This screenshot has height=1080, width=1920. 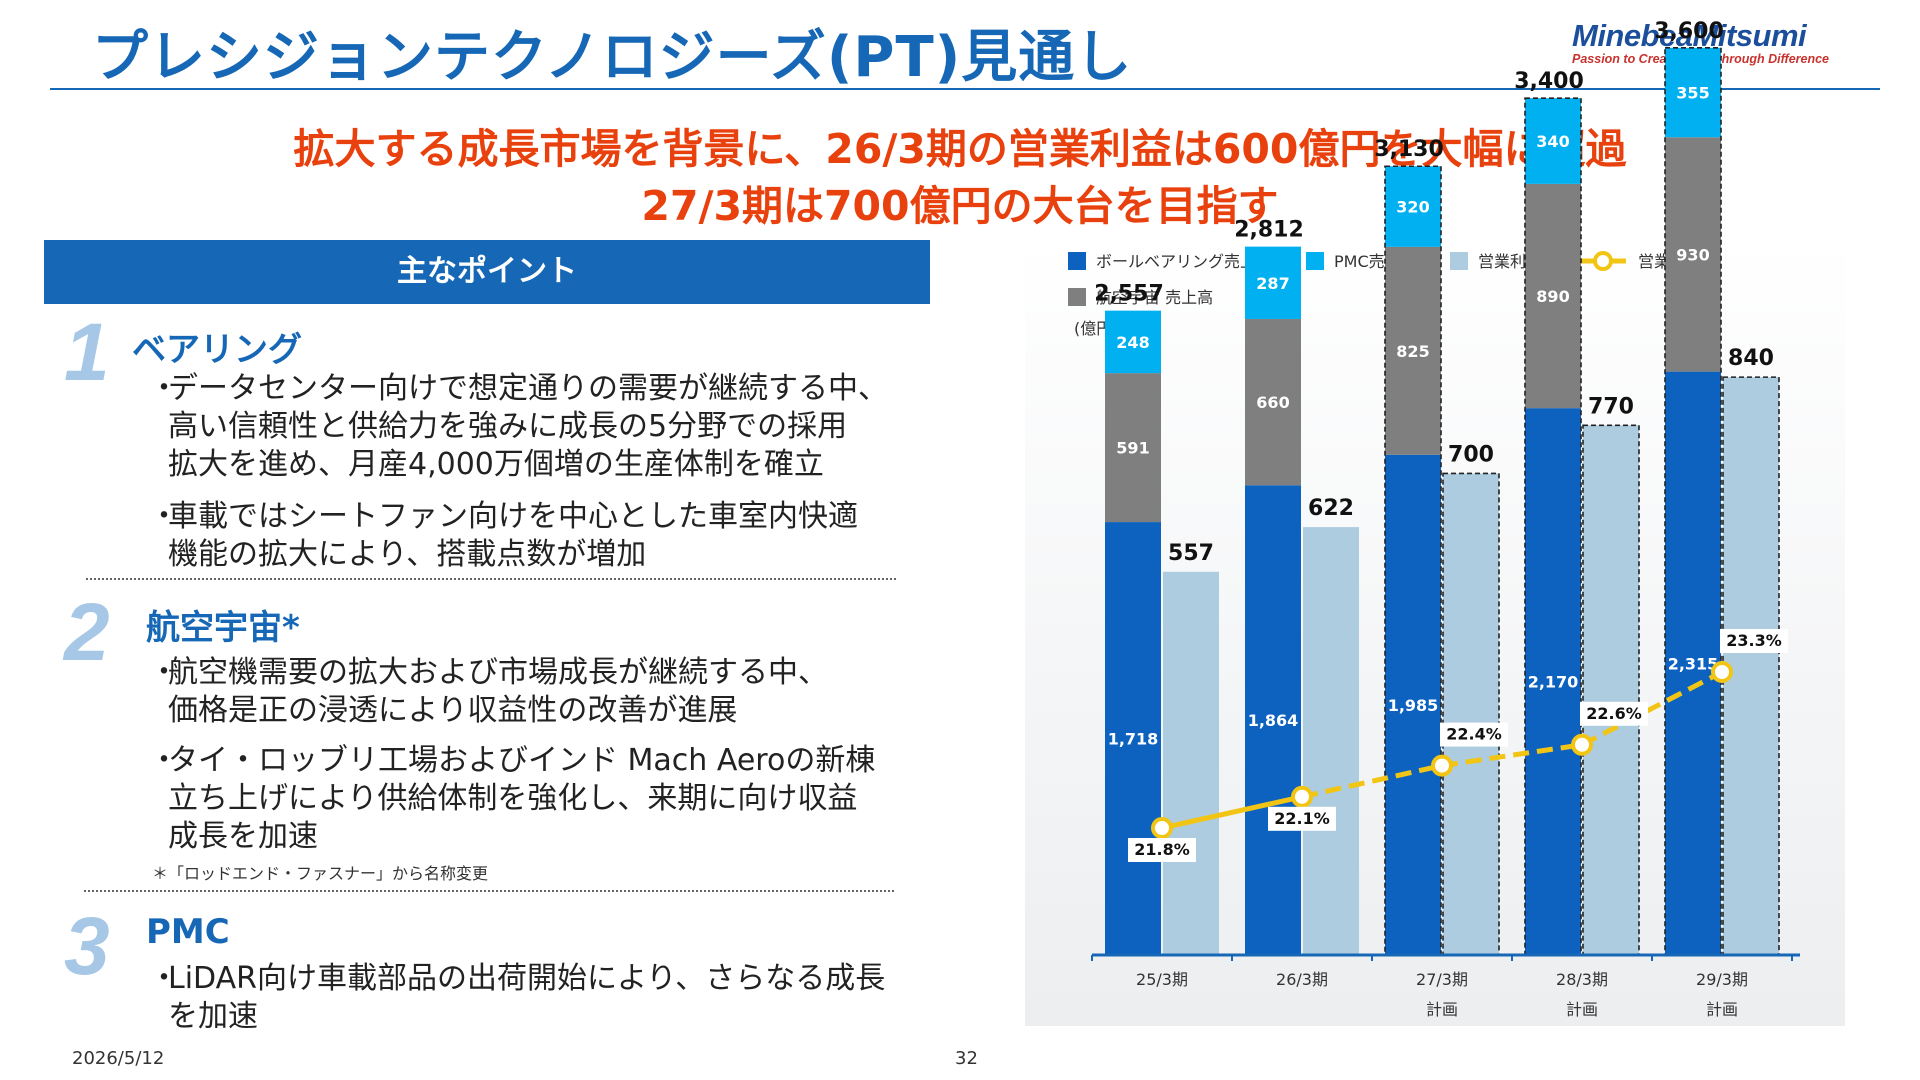 What do you see at coordinates (1582, 979) in the screenshot?
I see `x-tick-label: 28/3期` at bounding box center [1582, 979].